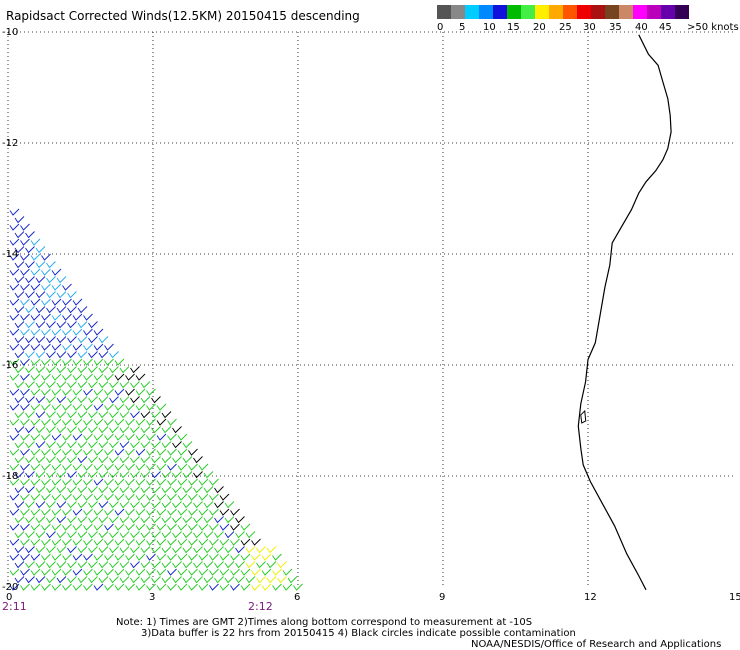  Describe the element at coordinates (583, 416) in the screenshot. I see `coastline-bay` at that location.